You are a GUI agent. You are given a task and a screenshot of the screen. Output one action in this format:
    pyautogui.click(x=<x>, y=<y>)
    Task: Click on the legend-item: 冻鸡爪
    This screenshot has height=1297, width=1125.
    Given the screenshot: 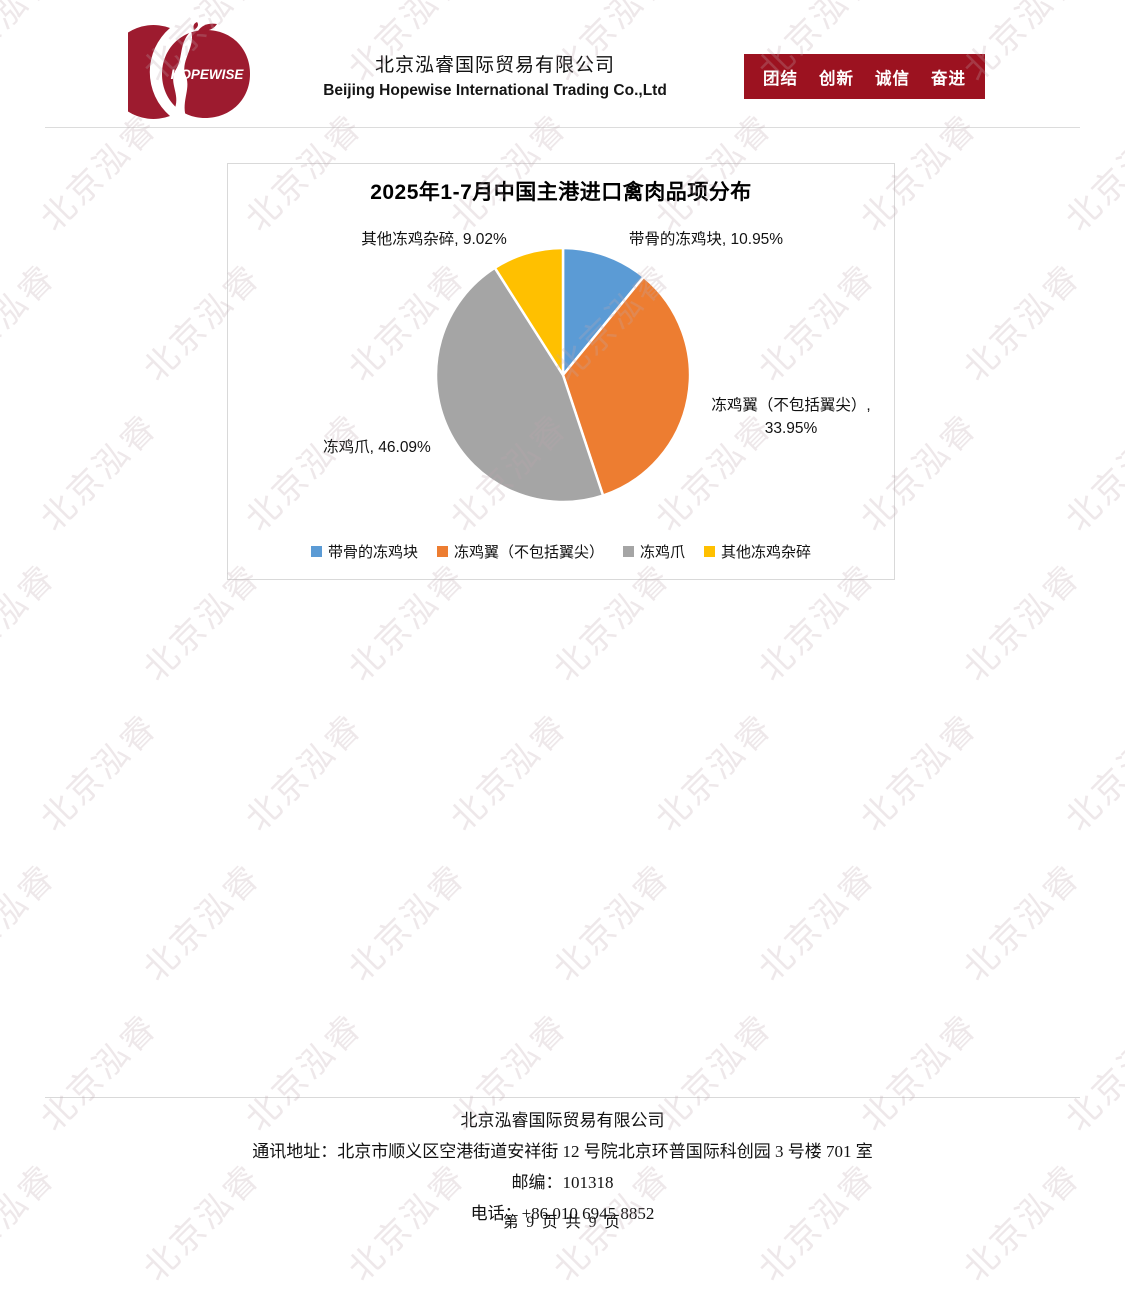 What is the action you would take?
    pyautogui.click(x=654, y=551)
    